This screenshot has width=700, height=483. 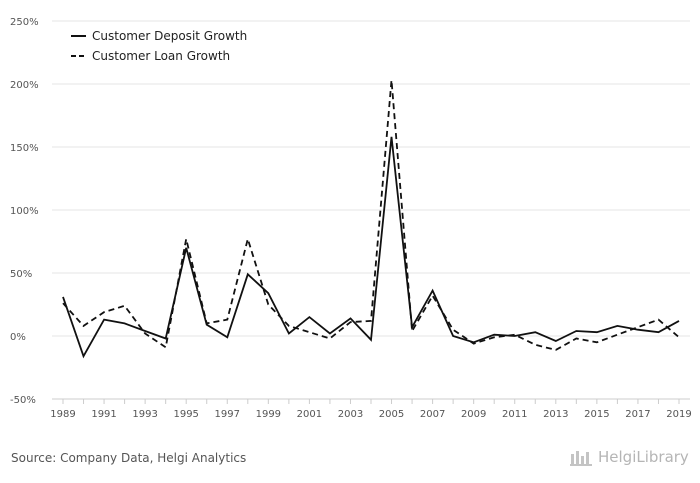 What do you see at coordinates (24, 22) in the screenshot?
I see `y-tick-label: 250%` at bounding box center [24, 22].